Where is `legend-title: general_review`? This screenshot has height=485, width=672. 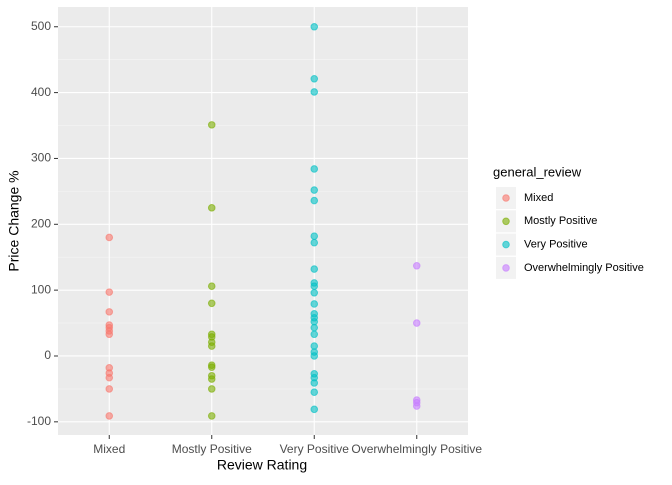 legend-title: general_review is located at coordinates (537, 171).